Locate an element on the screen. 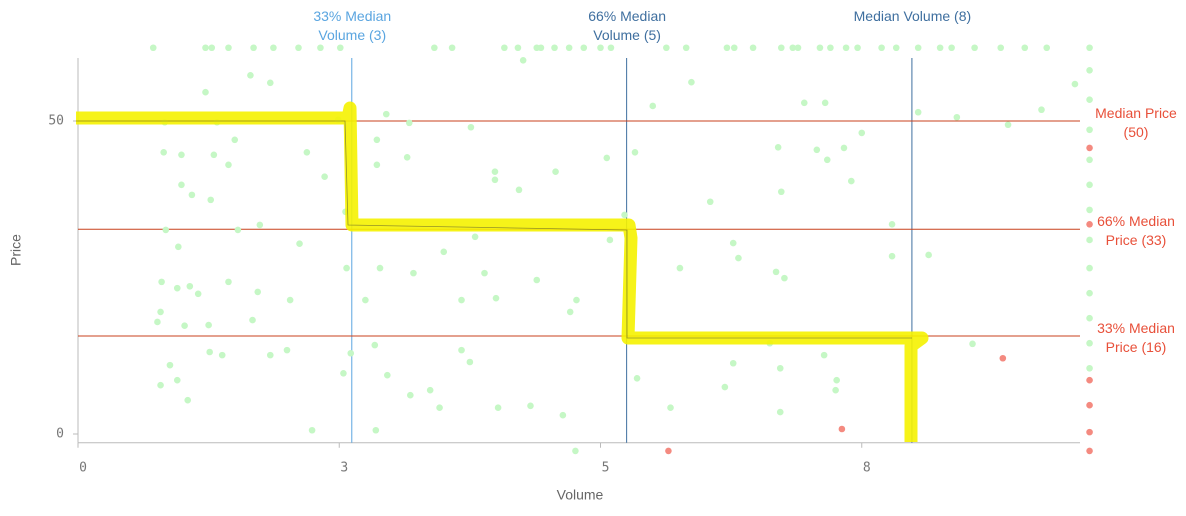 This screenshot has width=1186, height=516. x-tick-label: 8 is located at coordinates (867, 468).